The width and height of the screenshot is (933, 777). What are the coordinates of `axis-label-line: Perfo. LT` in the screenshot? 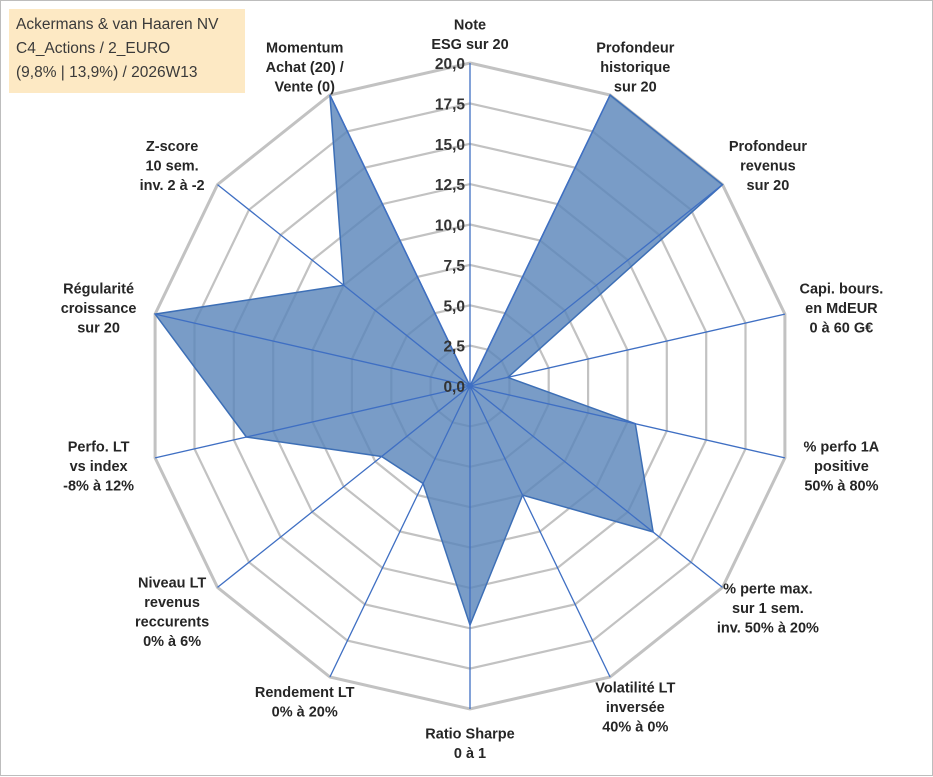 It's located at (99, 447).